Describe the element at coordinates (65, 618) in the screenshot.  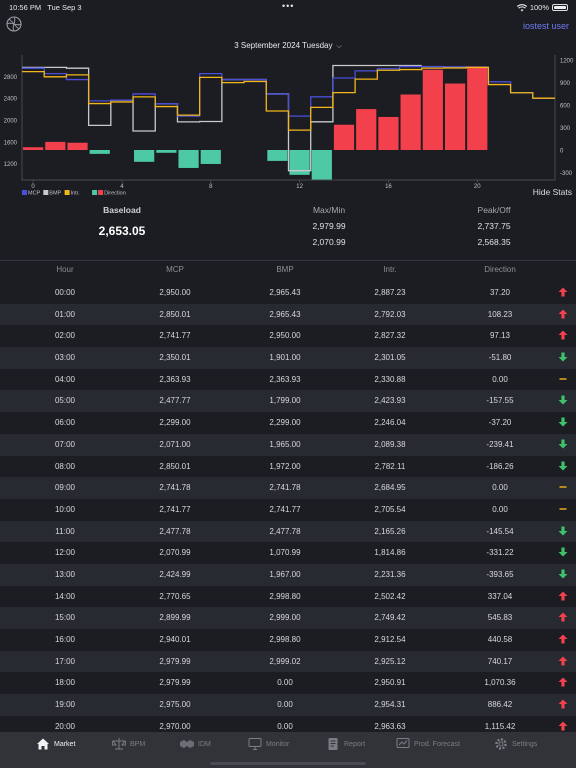
I see `hour-cell: 15:00` at that location.